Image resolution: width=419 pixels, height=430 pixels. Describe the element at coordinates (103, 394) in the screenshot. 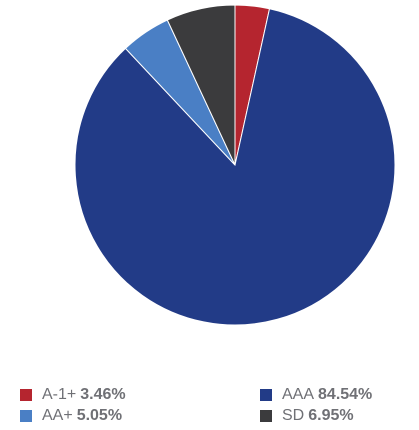

I see `legend-value-a1plus: 3.46%` at that location.